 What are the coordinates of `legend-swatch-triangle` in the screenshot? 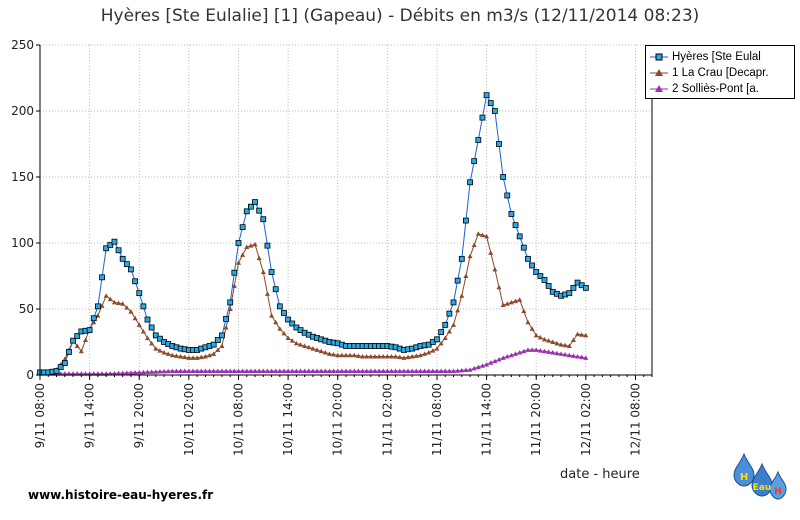 It's located at (659, 88).